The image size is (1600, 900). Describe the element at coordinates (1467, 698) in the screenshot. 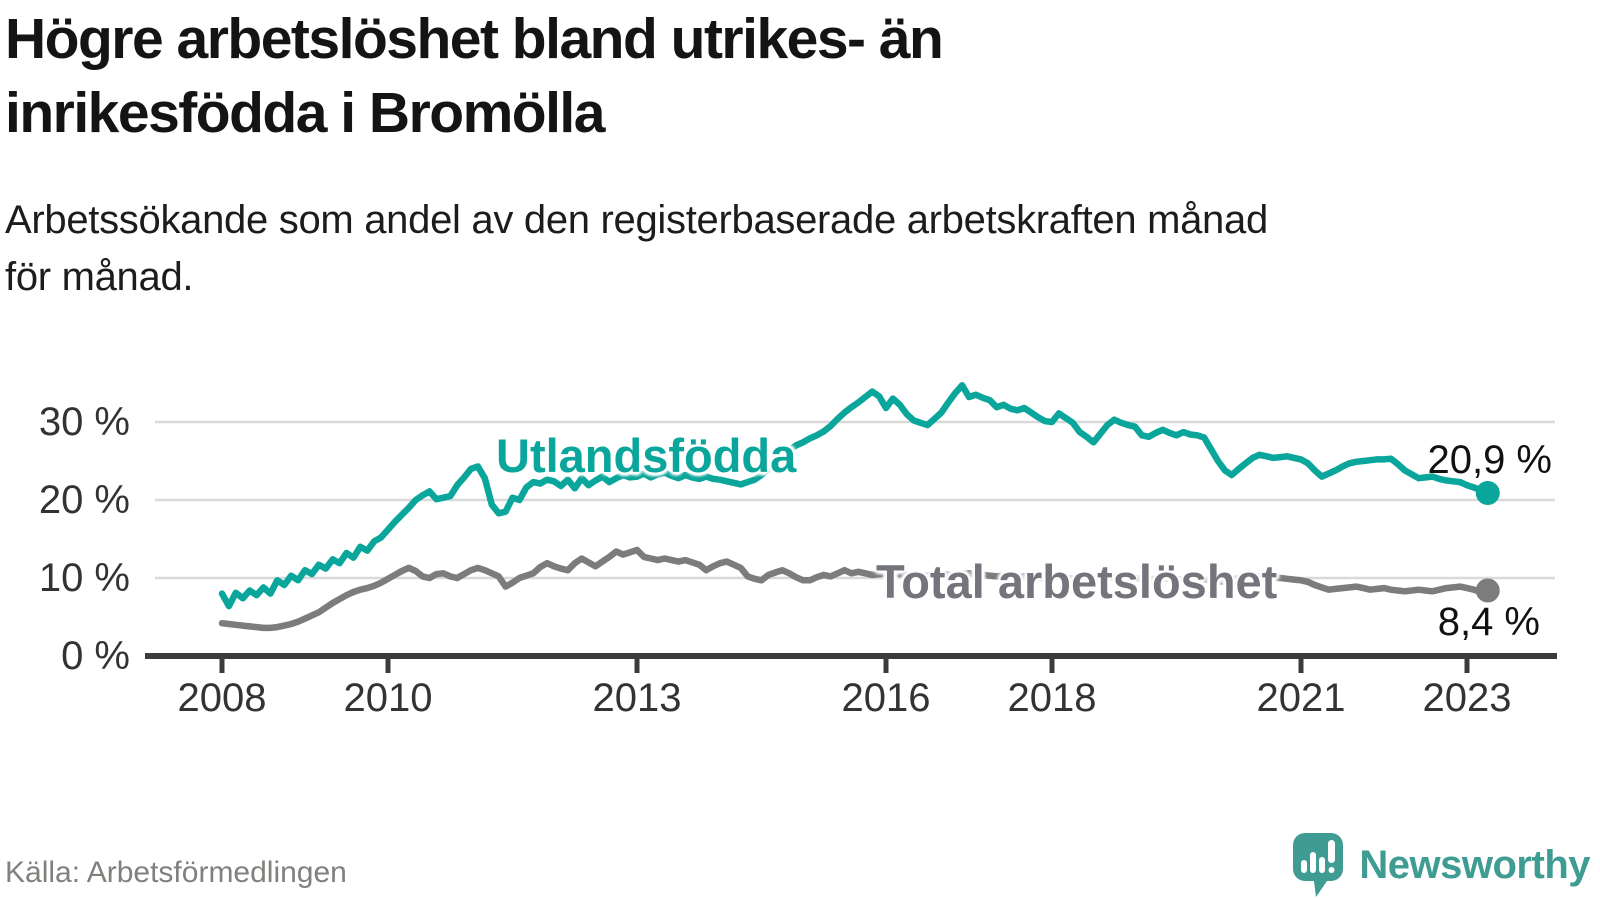

I see `x-tick-label: 2023` at that location.